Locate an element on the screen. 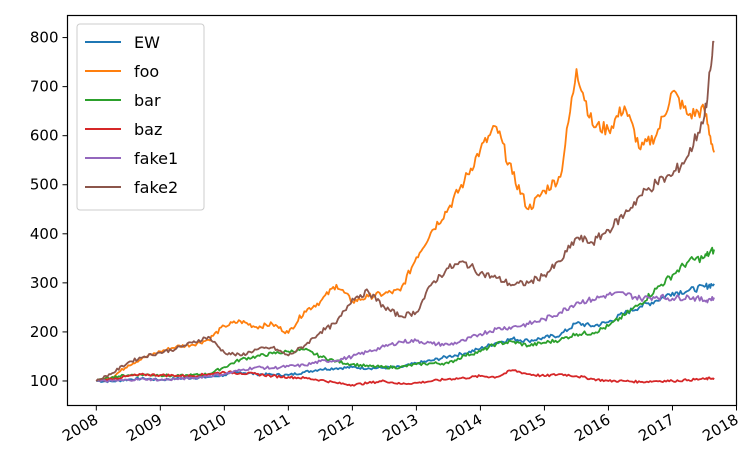  x-tick-label: 2015 is located at coordinates (528, 427).